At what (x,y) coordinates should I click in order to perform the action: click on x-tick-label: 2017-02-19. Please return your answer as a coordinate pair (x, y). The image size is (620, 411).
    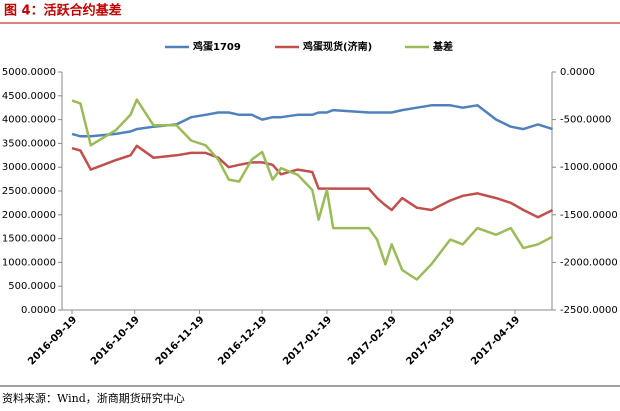
    Looking at the image, I should click on (372, 340).